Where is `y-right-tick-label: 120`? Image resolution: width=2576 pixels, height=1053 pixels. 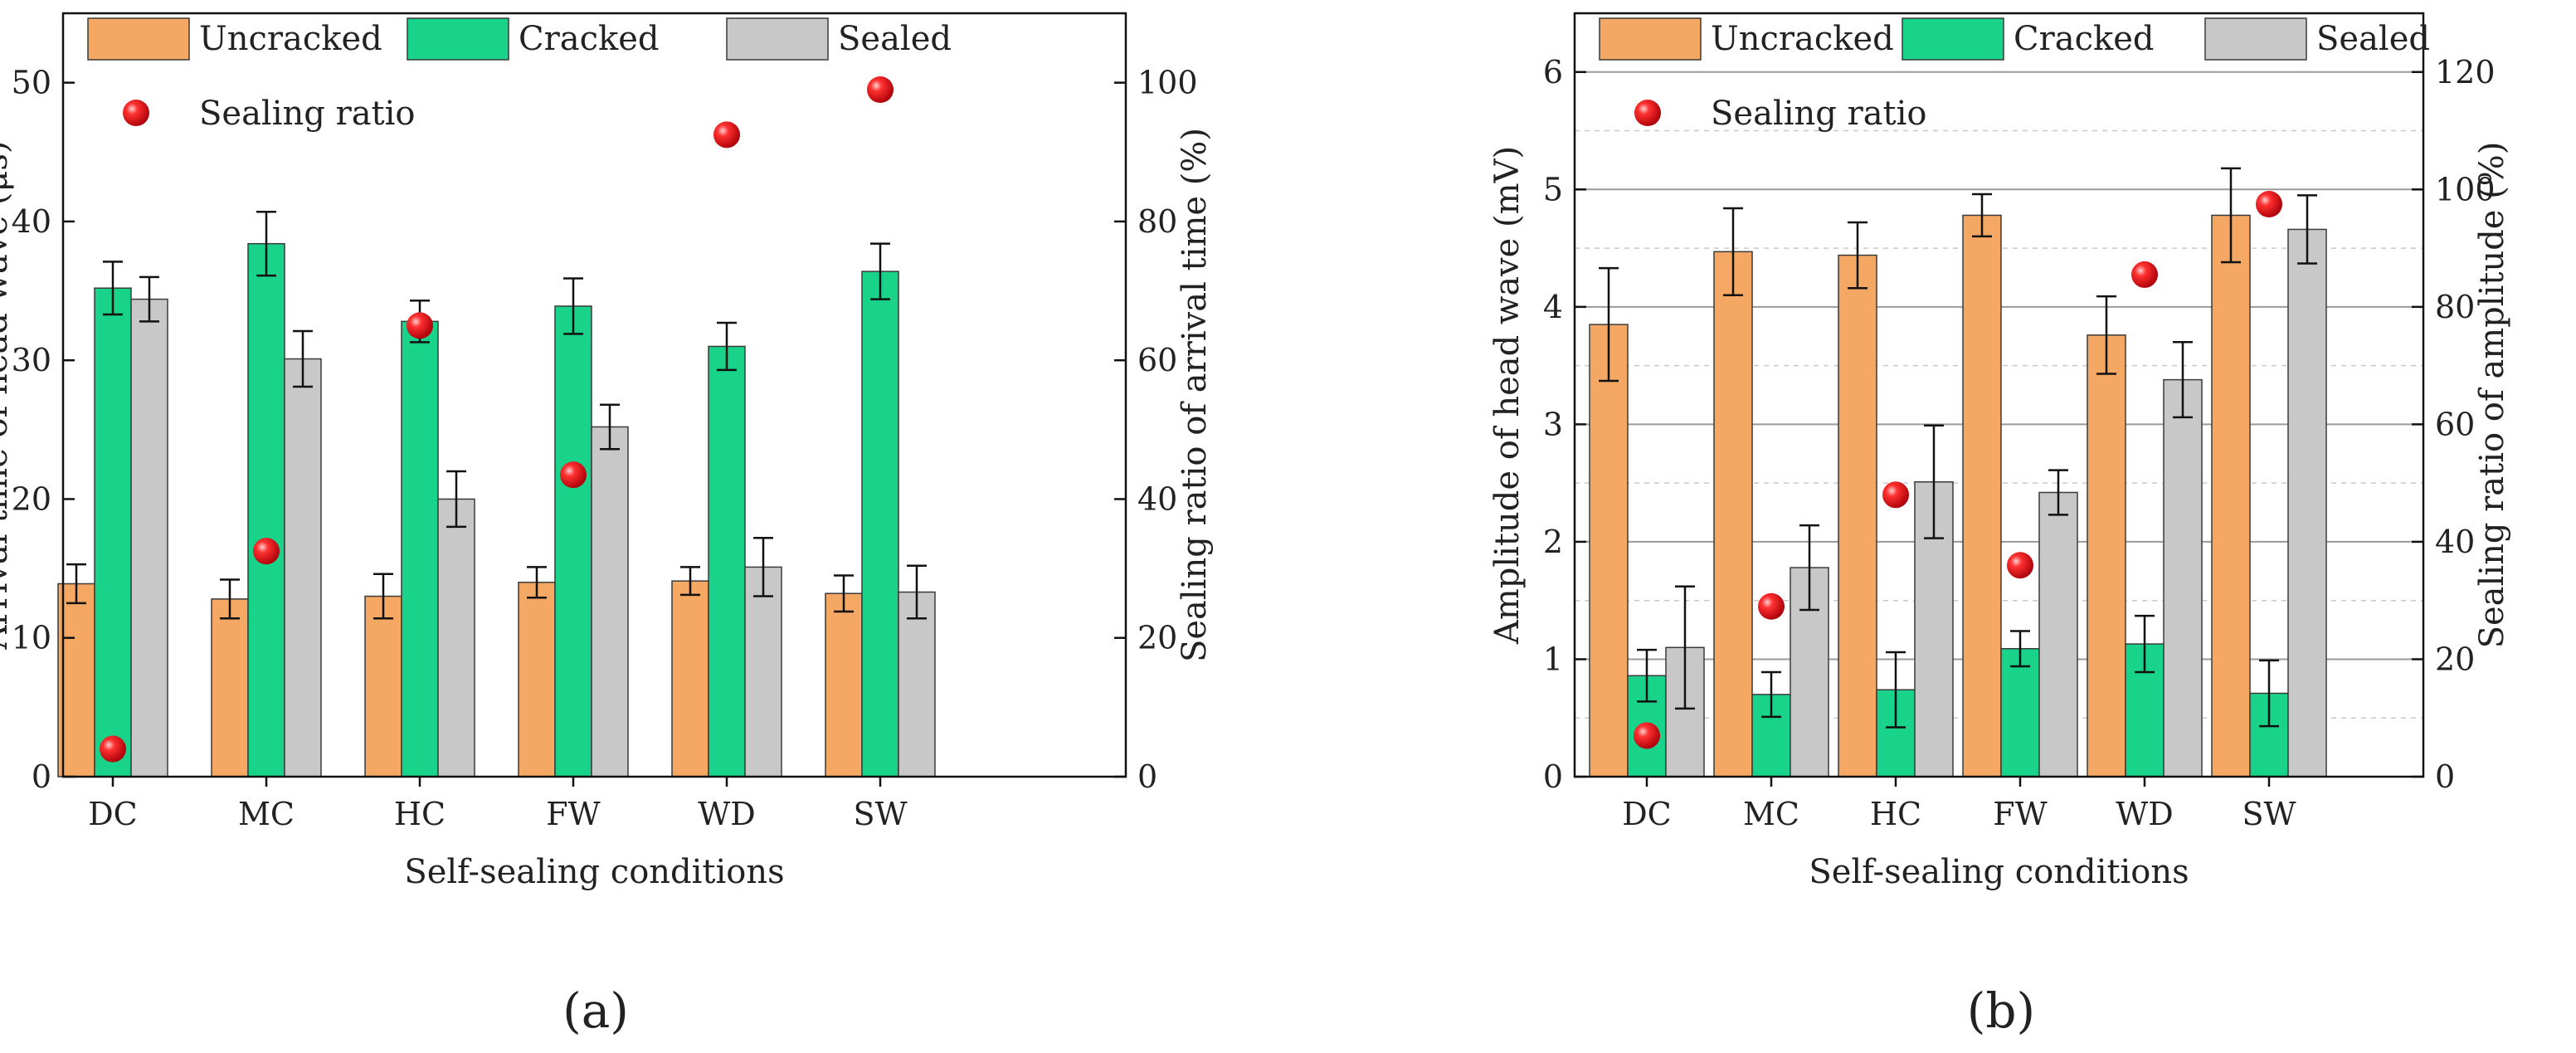 y-right-tick-label: 120 is located at coordinates (2465, 72).